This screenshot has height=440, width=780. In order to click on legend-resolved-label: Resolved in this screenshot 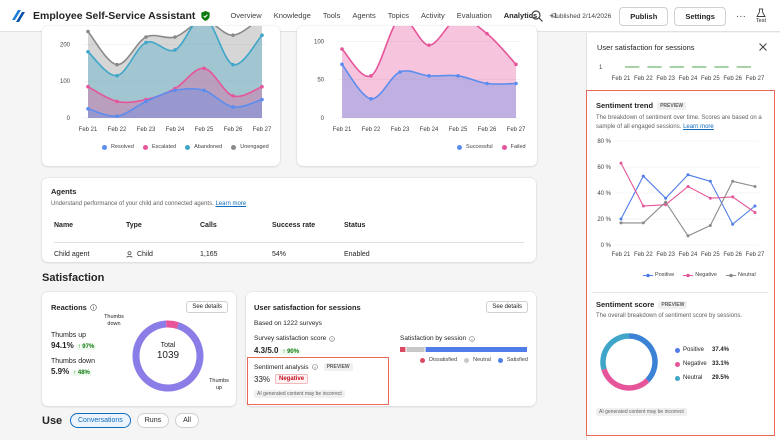, I will do `click(122, 147)`.